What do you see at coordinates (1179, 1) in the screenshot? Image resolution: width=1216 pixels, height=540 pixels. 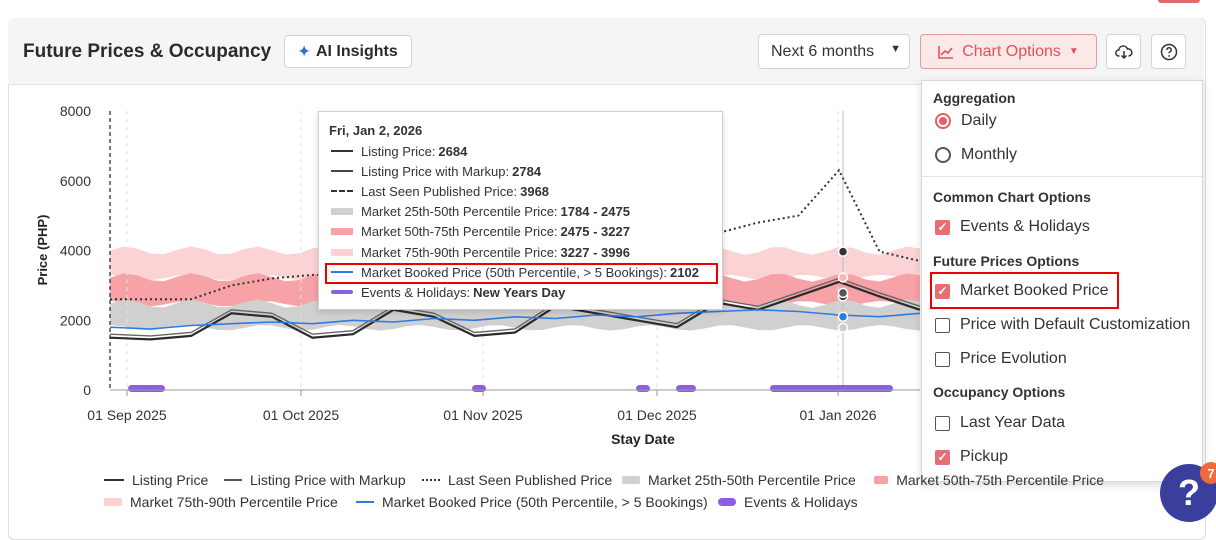 I see `top-accent-strip` at bounding box center [1179, 1].